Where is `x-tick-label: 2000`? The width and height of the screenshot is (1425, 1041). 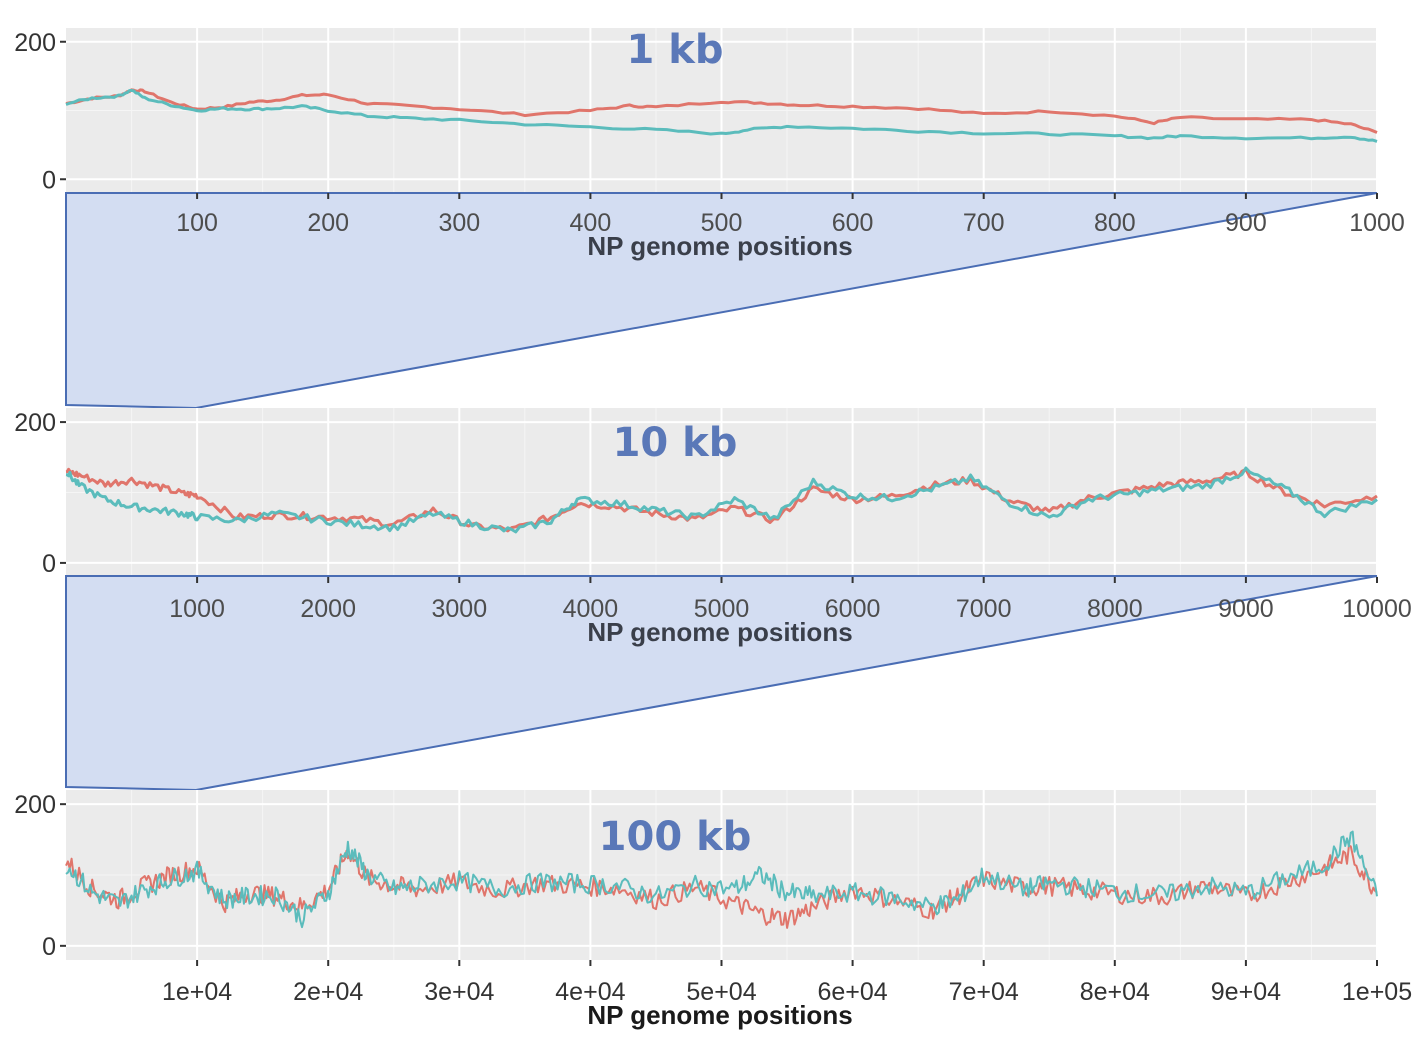 x-tick-label: 2000 is located at coordinates (328, 609).